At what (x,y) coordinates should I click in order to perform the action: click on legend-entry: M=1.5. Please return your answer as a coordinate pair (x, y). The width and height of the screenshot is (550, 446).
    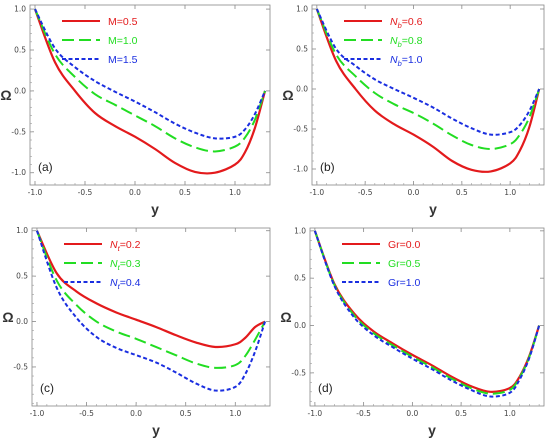
    Looking at the image, I should click on (123, 60).